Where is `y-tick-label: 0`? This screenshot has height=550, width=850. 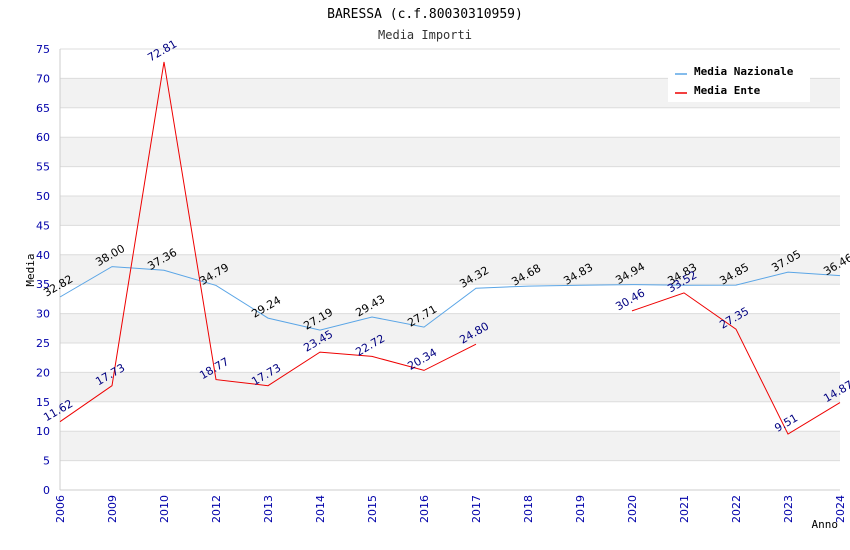 y-tick-label: 0 is located at coordinates (46, 490).